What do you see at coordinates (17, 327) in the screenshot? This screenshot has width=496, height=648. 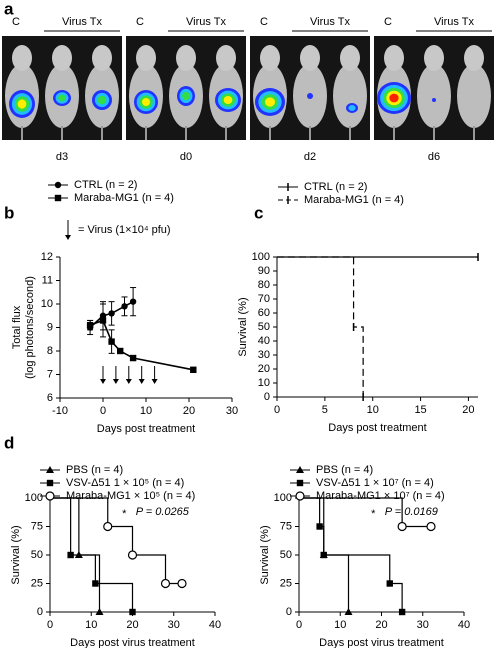 I see `y-axis-label: Total flux` at bounding box center [17, 327].